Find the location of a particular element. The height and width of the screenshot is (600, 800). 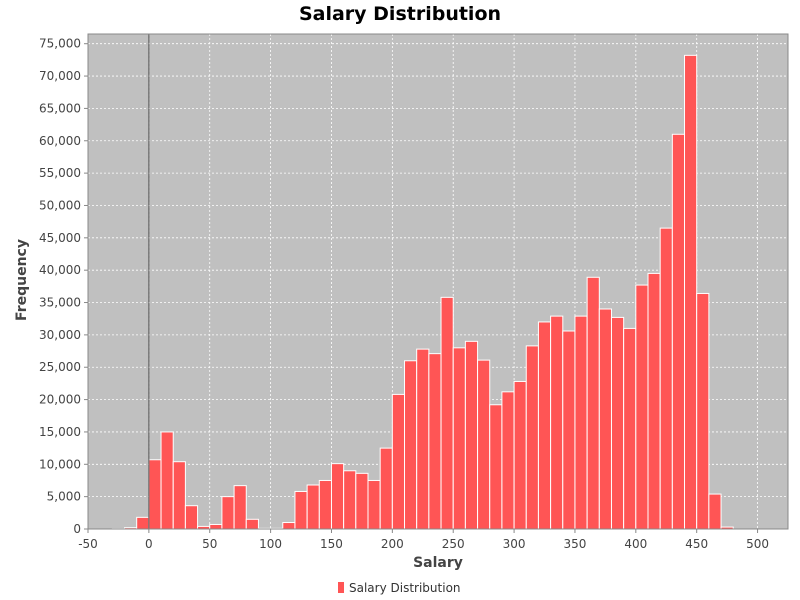

y-tick-label: 25,000 is located at coordinates (60, 367).